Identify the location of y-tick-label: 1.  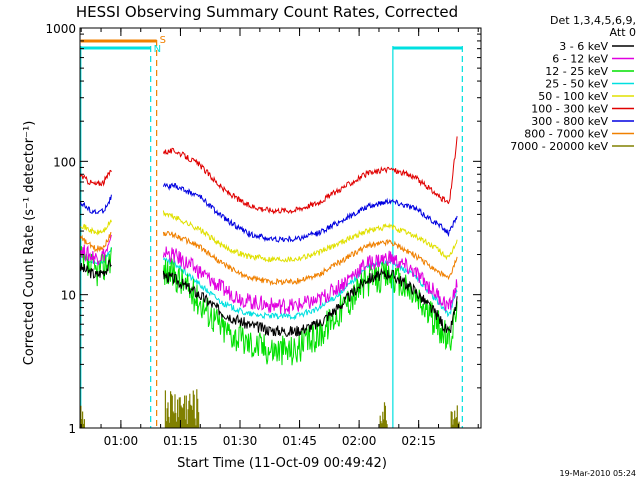
(72, 429).